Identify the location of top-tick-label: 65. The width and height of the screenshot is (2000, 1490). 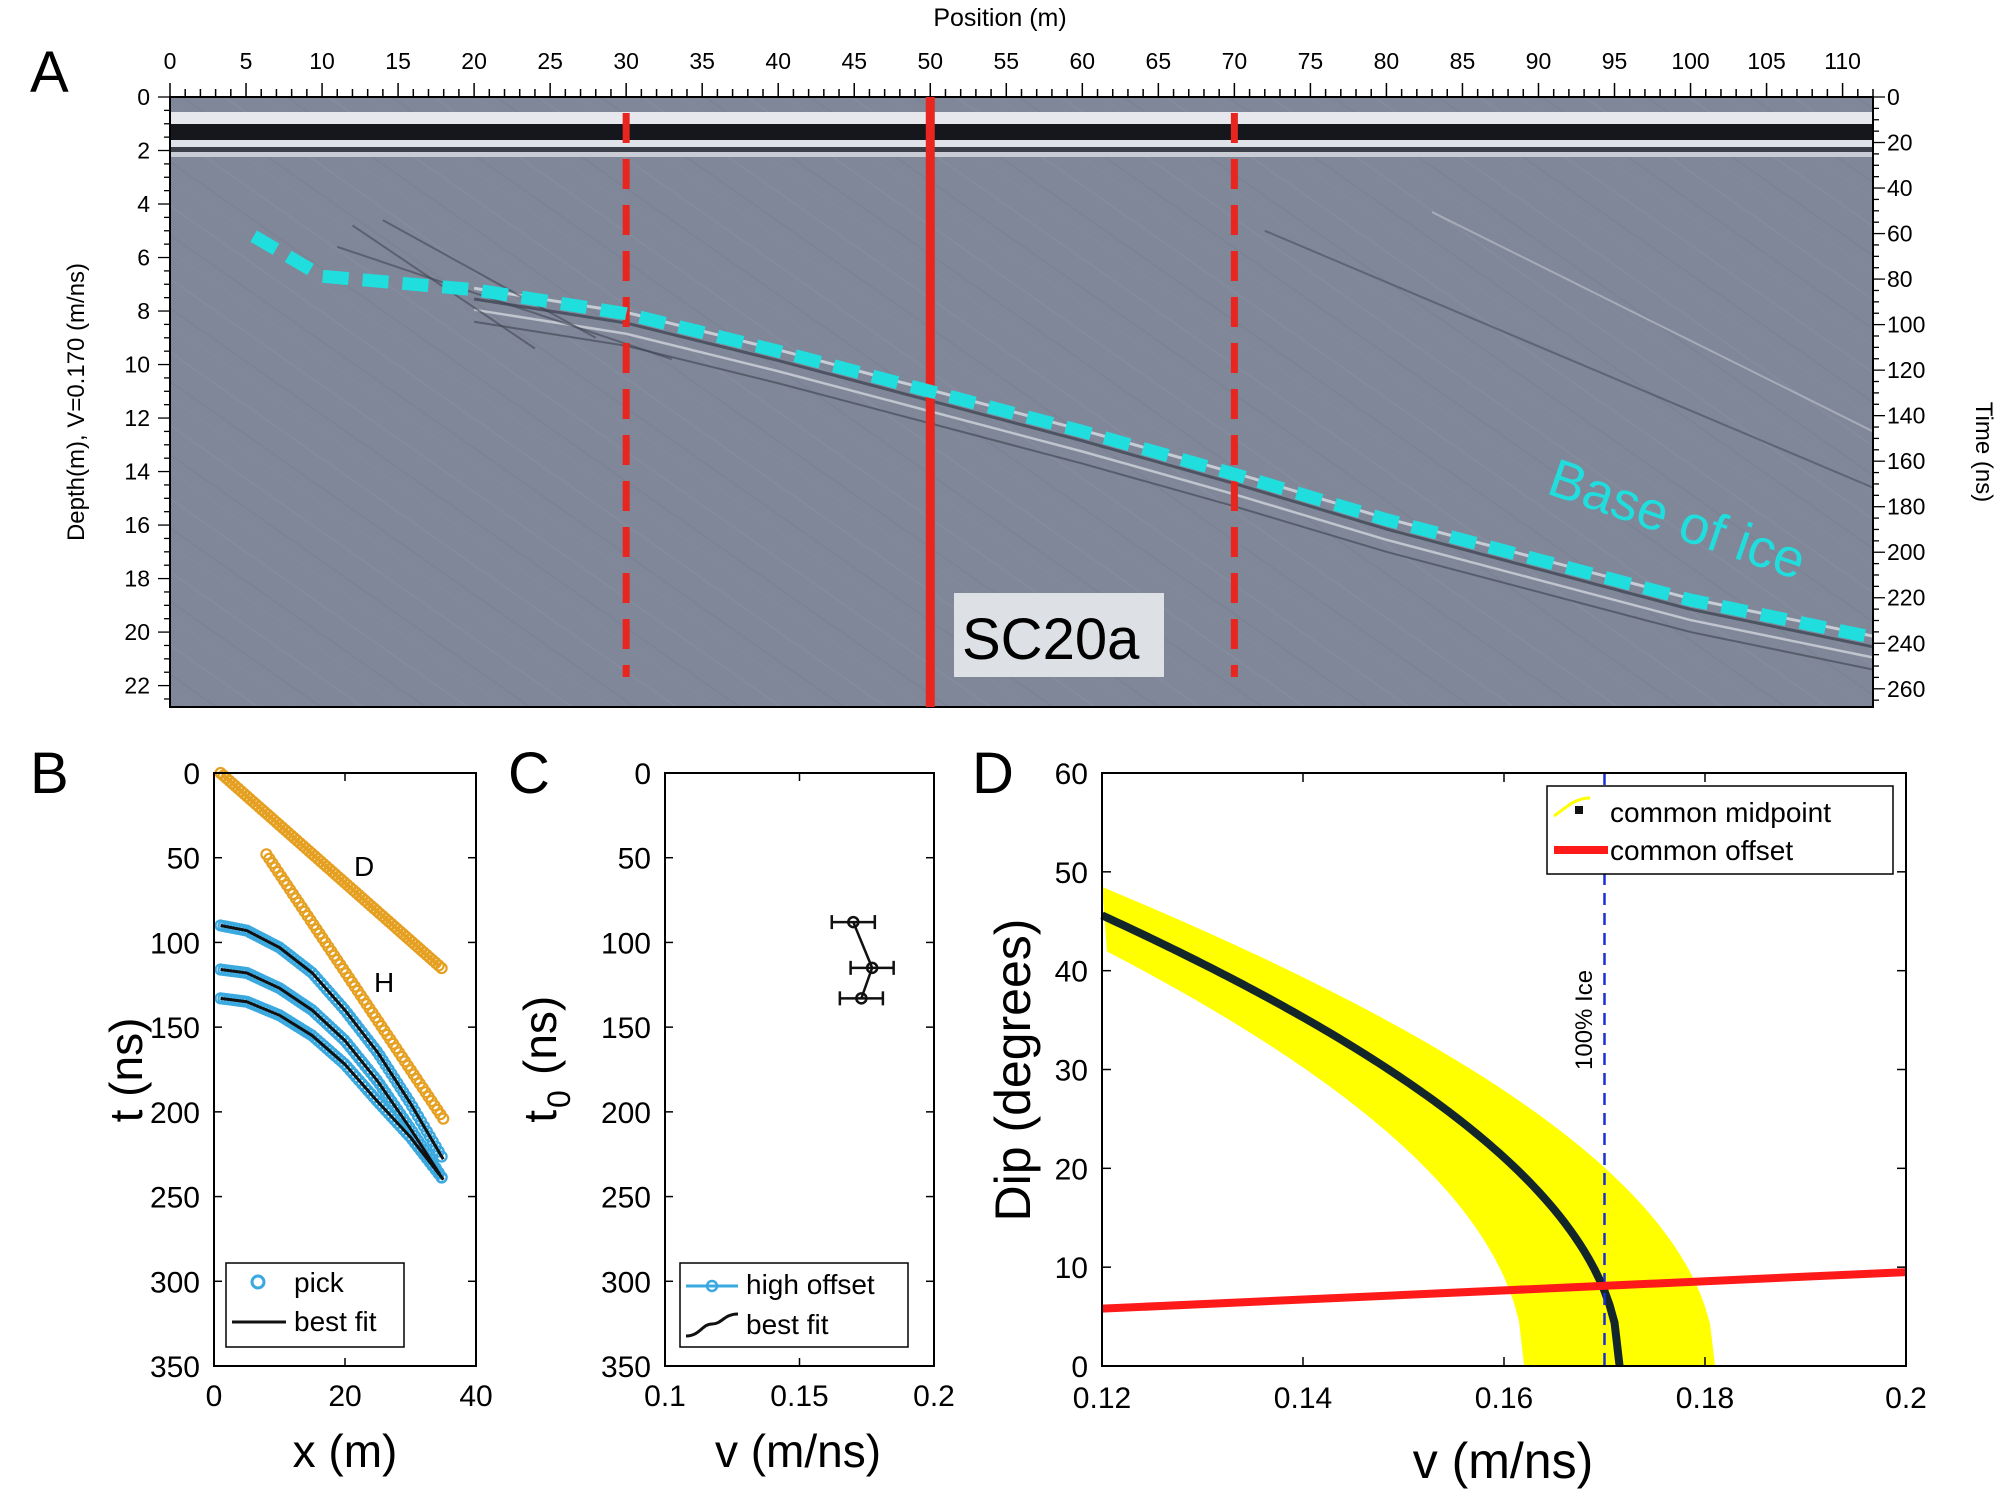
(1159, 61).